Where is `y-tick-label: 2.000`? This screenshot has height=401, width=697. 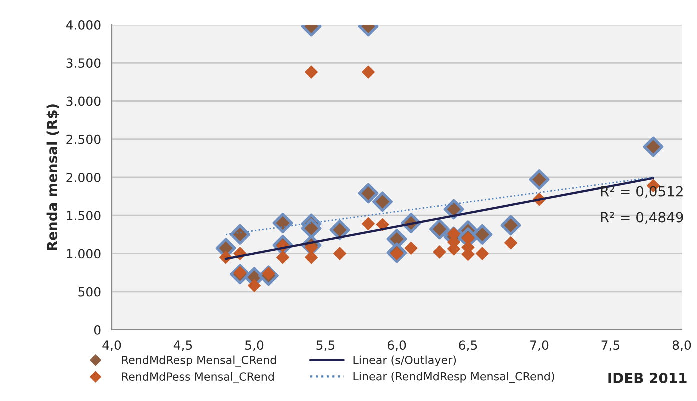 y-tick-label: 2.000 is located at coordinates (83, 177).